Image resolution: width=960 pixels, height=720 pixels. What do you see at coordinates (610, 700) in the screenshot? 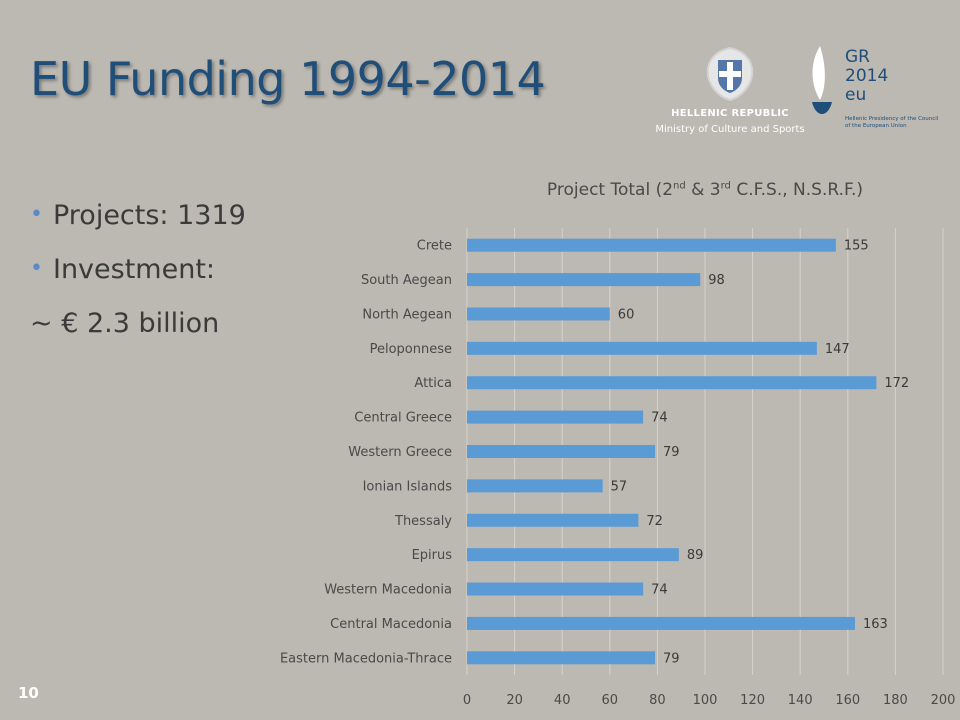
I see `x-tick-label: 60` at bounding box center [610, 700].